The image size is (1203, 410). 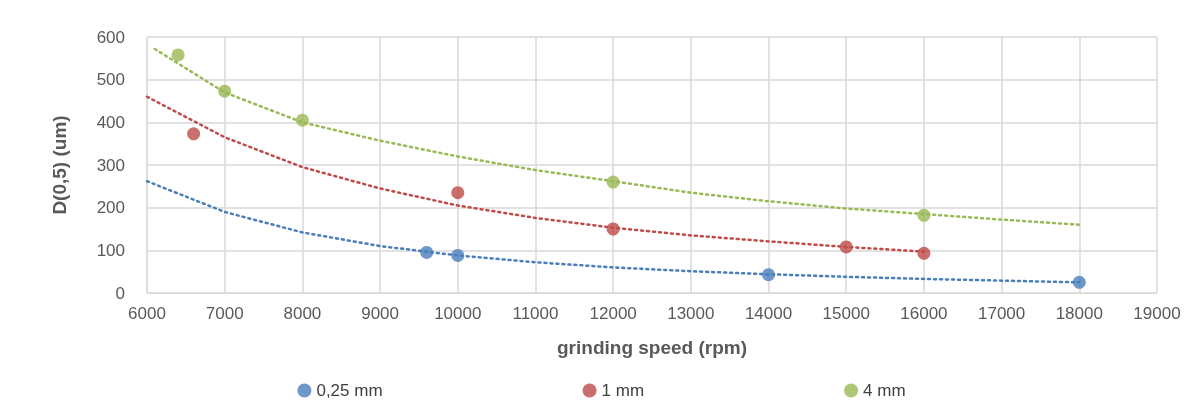 I want to click on y-axis-title: D(0,5) (um), so click(x=59, y=165).